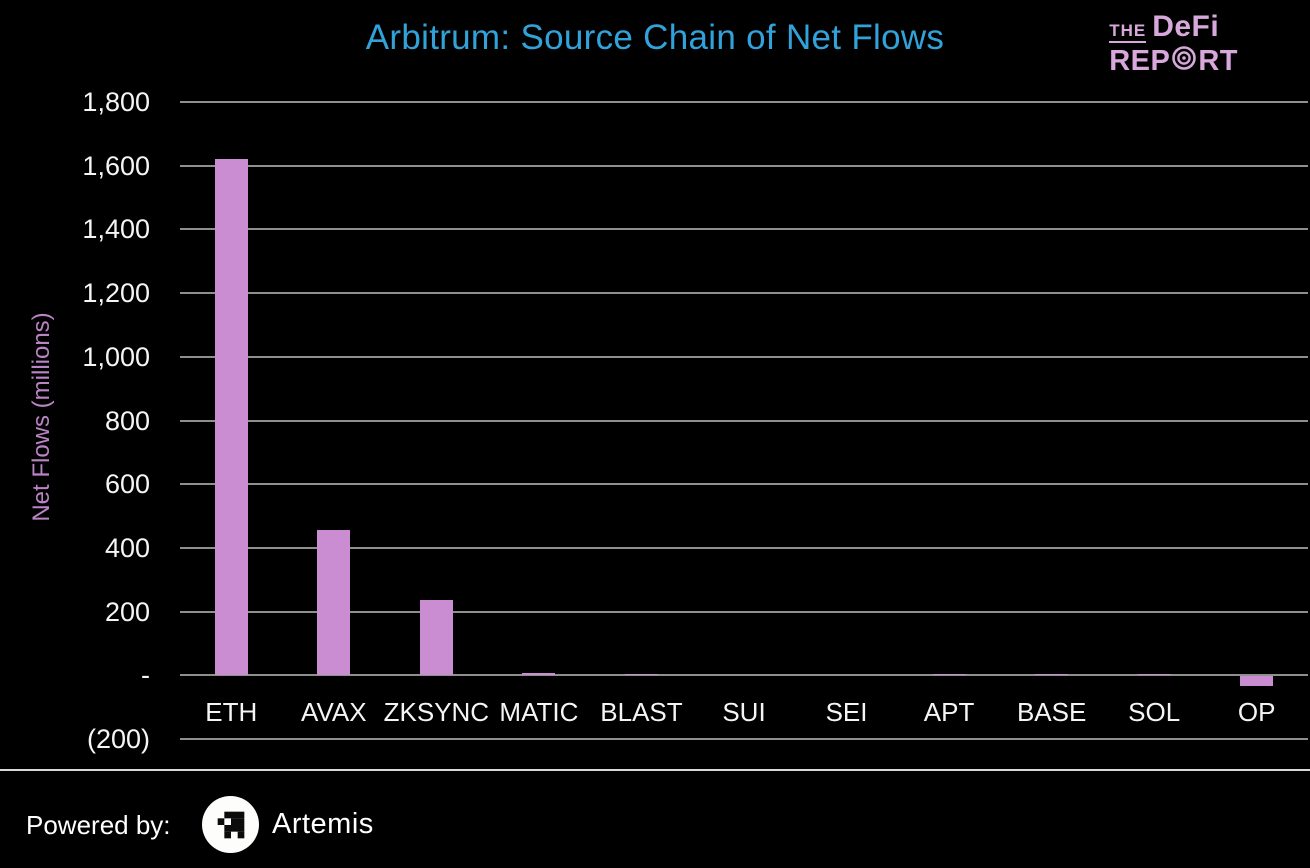  What do you see at coordinates (116, 102) in the screenshot?
I see `y-tick-label: 1,800` at bounding box center [116, 102].